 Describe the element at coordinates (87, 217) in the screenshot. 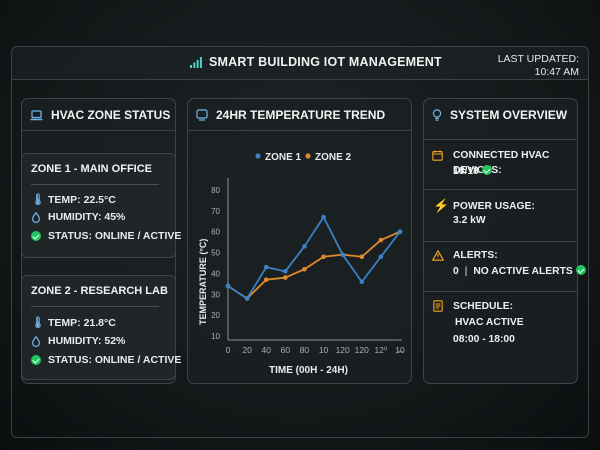

I see `zone-humidity-text: HUMIDITY: 45%` at that location.